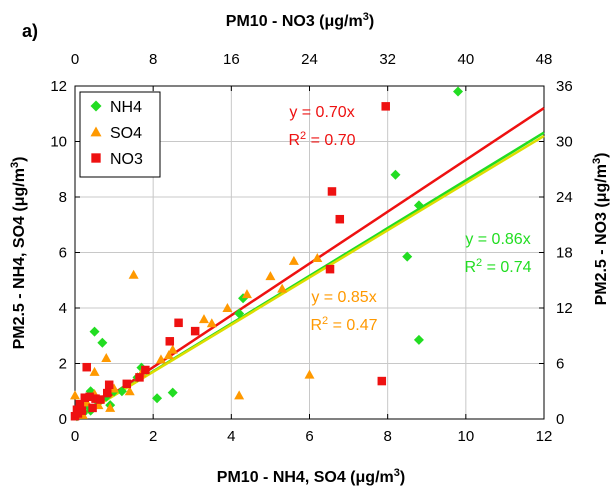 The height and width of the screenshot is (497, 613). Describe the element at coordinates (311, 476) in the screenshot. I see `x-axis-title-bottom: PM10 - NH4, SO4 (μg/m3)` at that location.